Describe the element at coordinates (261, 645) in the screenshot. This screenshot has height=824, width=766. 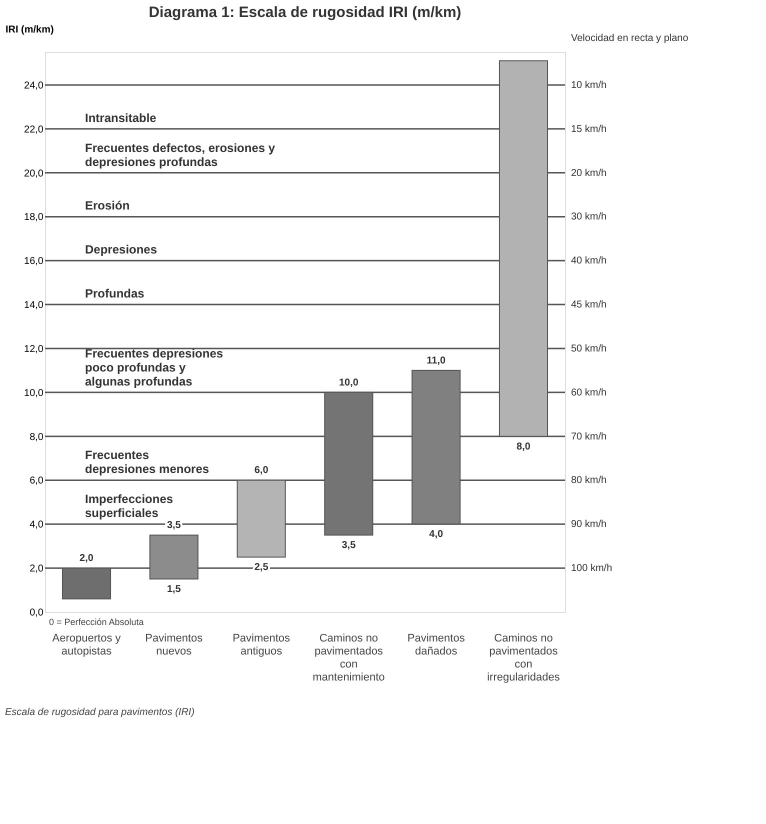
I see `x-tick-label: Pavimentos antiguos` at that location.